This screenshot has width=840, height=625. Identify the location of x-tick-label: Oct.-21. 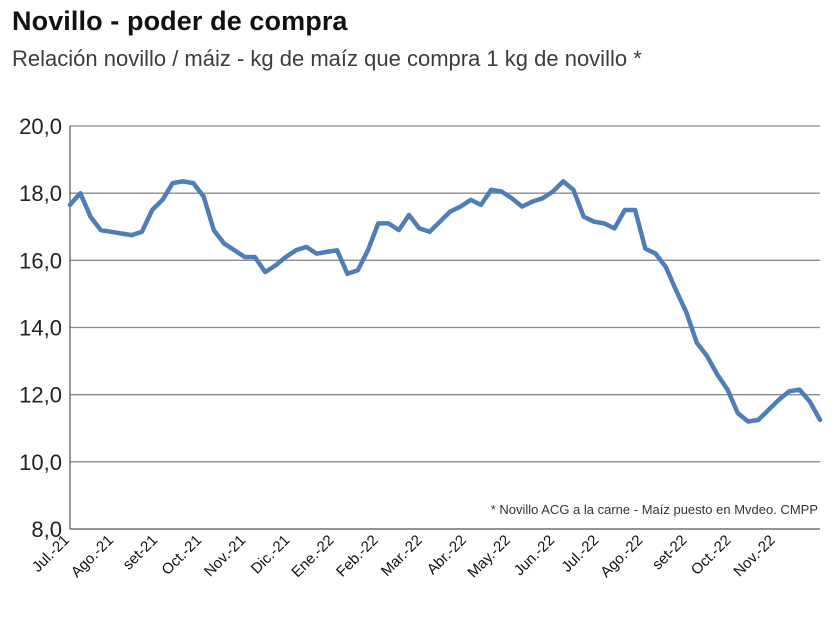
(181, 555).